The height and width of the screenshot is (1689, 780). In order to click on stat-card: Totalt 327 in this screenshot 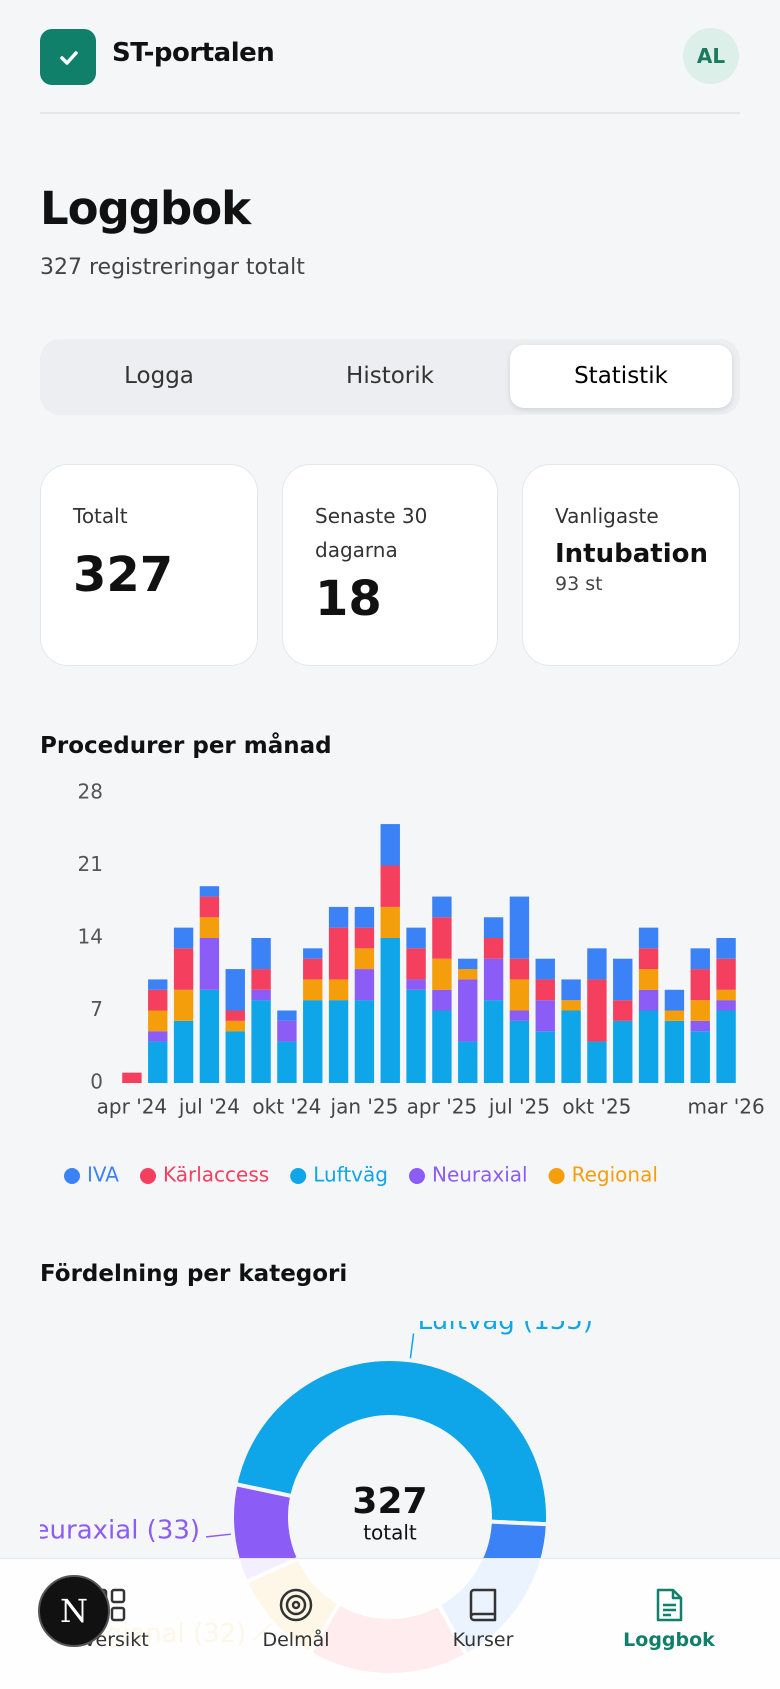, I will do `click(149, 565)`.